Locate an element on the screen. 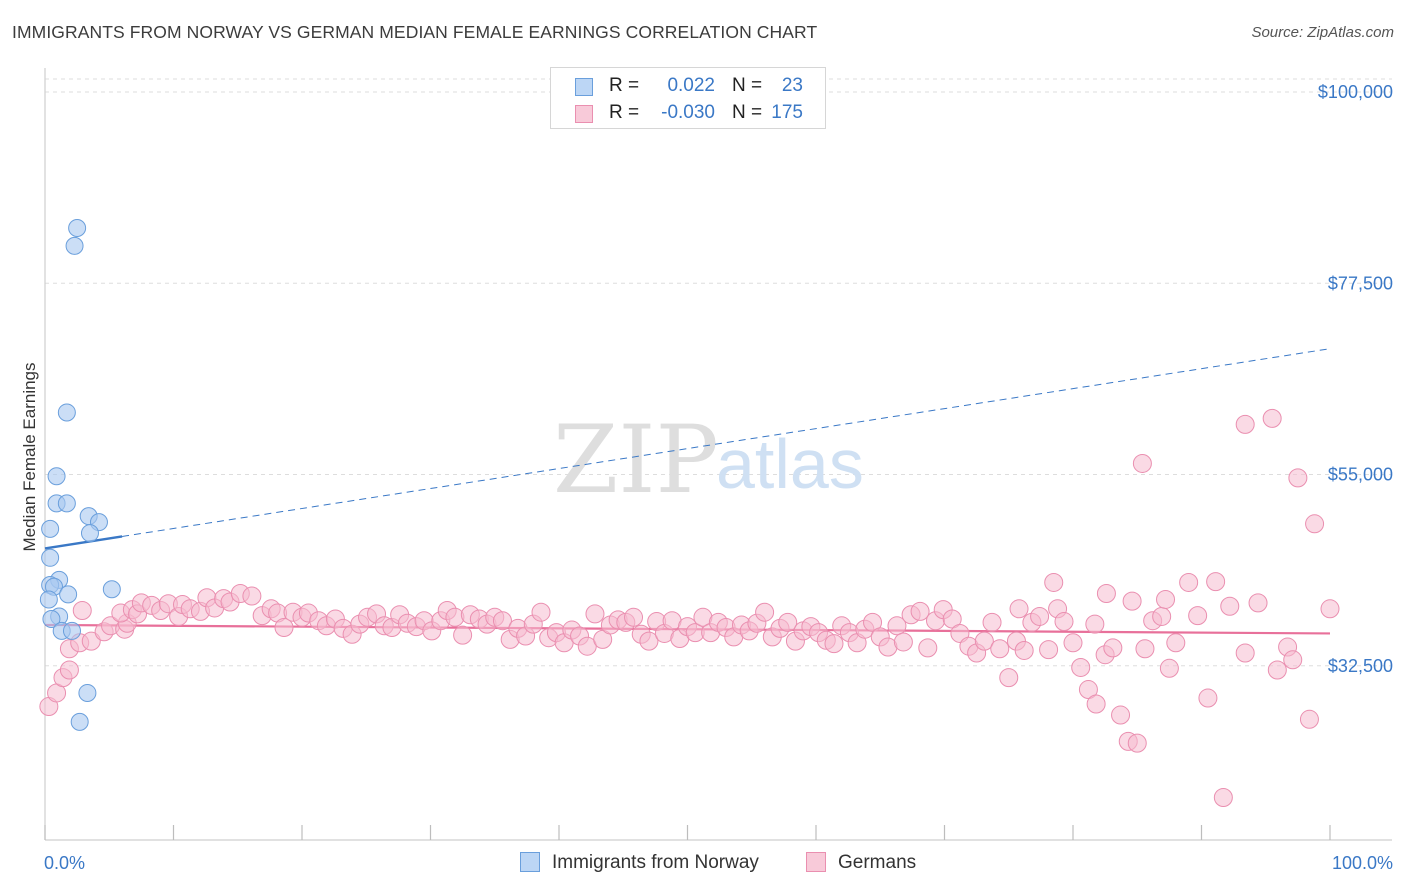  bottom-legend-germans: Germans is located at coordinates (861, 863).